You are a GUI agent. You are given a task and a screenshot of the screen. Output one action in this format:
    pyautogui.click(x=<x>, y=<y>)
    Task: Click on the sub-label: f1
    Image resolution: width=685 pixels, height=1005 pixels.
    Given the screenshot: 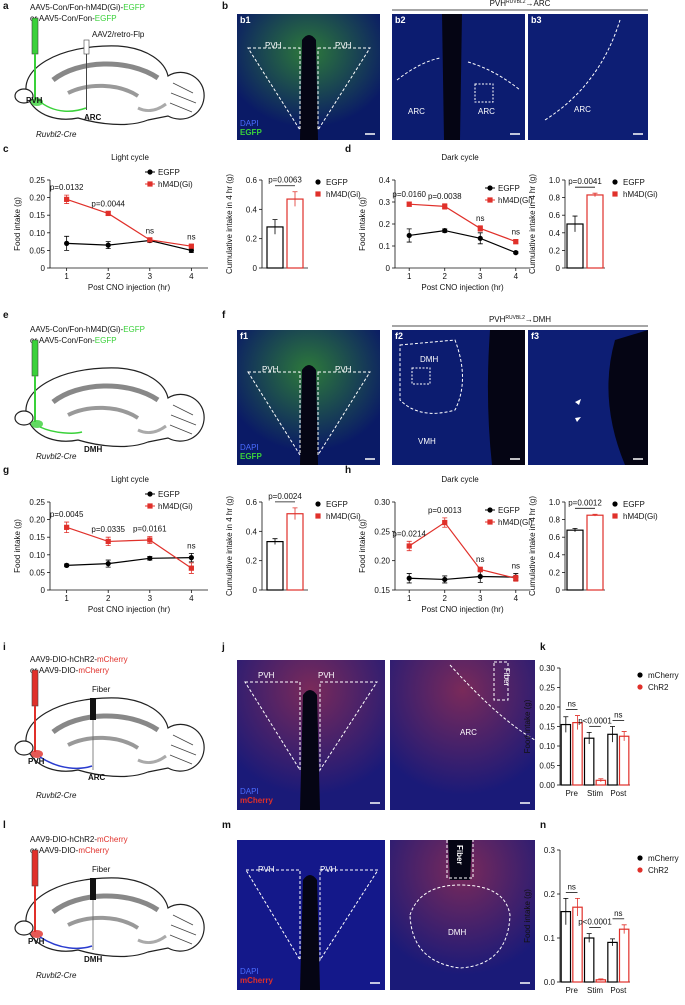 What is the action you would take?
    pyautogui.click(x=244, y=336)
    